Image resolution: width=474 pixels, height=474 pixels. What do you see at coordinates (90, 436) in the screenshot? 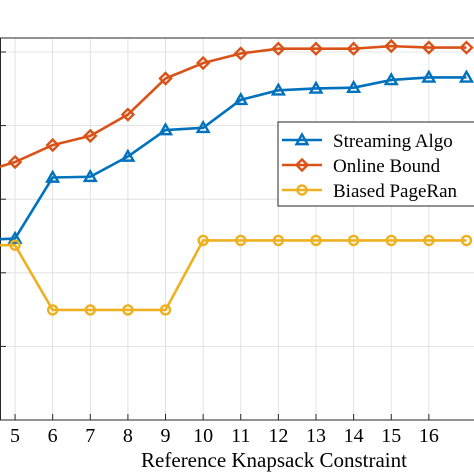
I see `x-tick-label: 7` at bounding box center [90, 436].